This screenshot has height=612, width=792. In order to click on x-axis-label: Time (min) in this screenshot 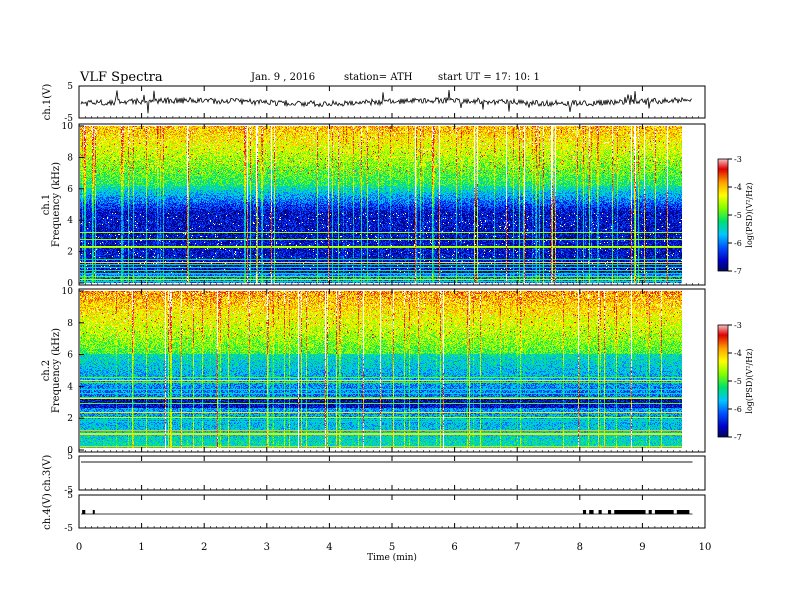, I will do `click(392, 557)`.